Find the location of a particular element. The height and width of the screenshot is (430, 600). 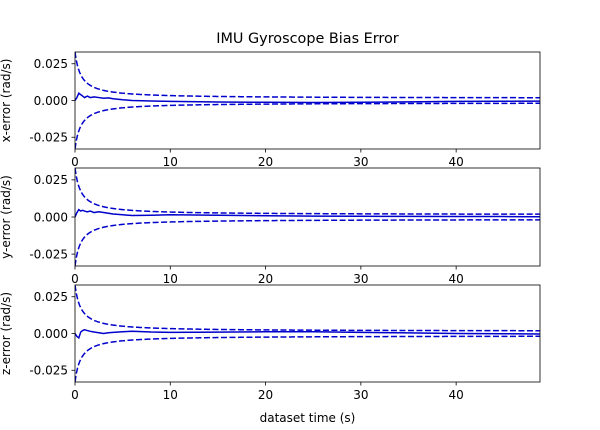

y-axis-label: z-error (rad/s) is located at coordinates (6, 333).